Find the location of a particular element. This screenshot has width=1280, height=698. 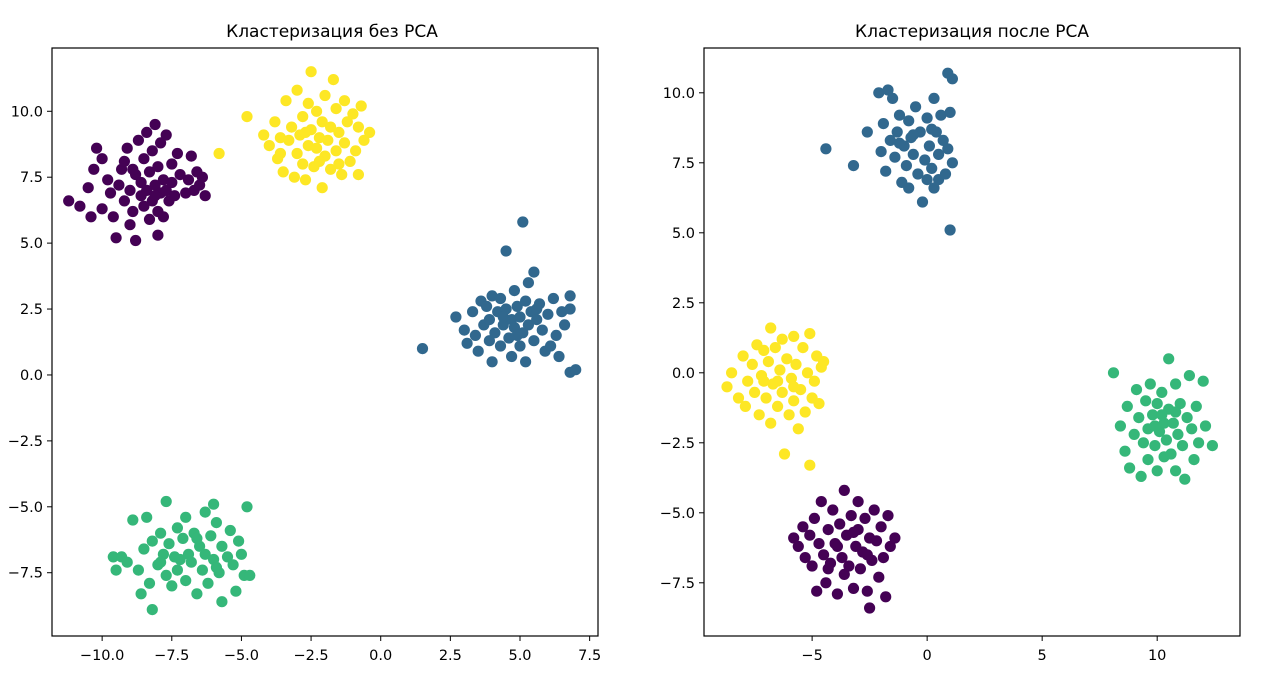

right-chart-title: Кластеризация после PCA is located at coordinates (972, 32).